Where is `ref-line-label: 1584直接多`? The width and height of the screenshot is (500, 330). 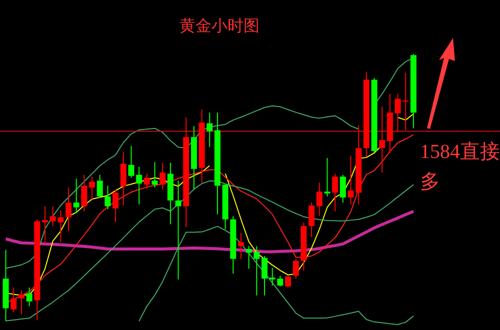
ref-line-label: 1584直接多 is located at coordinates (460, 167).